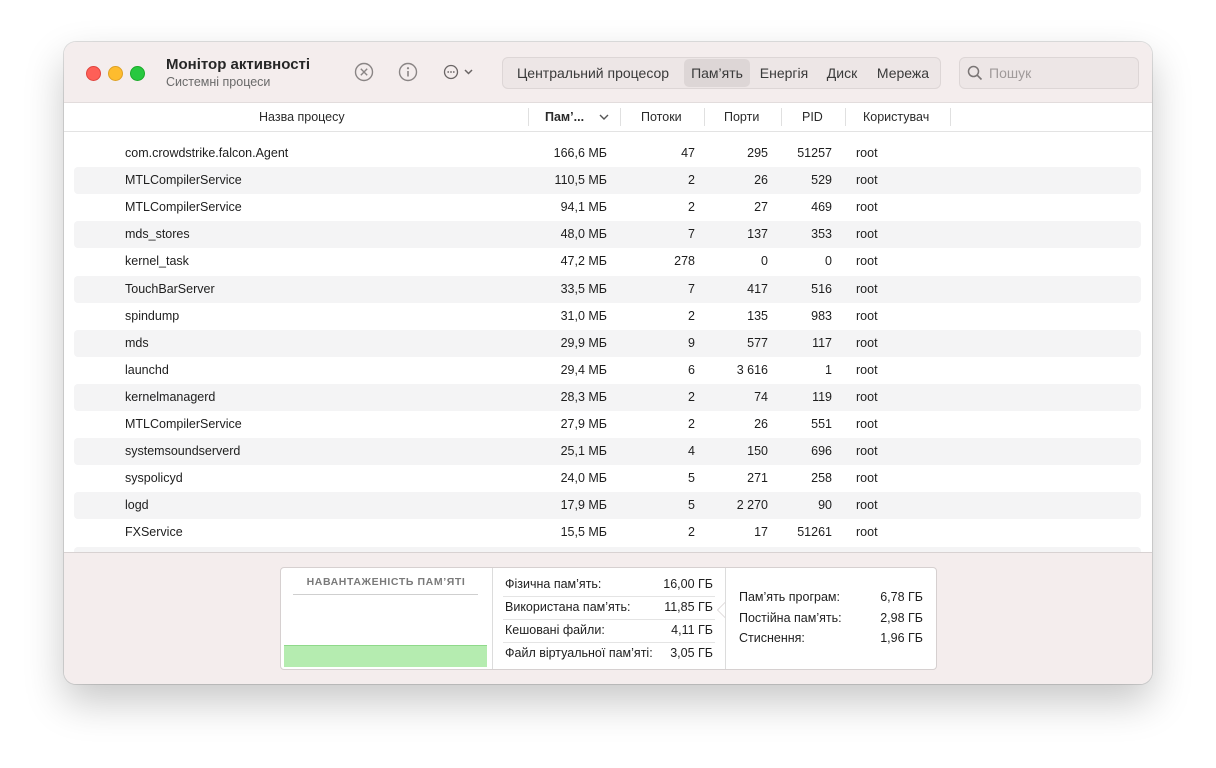 This screenshot has height=768, width=1216. Describe the element at coordinates (607, 207) in the screenshot. I see `table-row: MTLCompilerService 94,1 МБ 2 27 469 root` at that location.